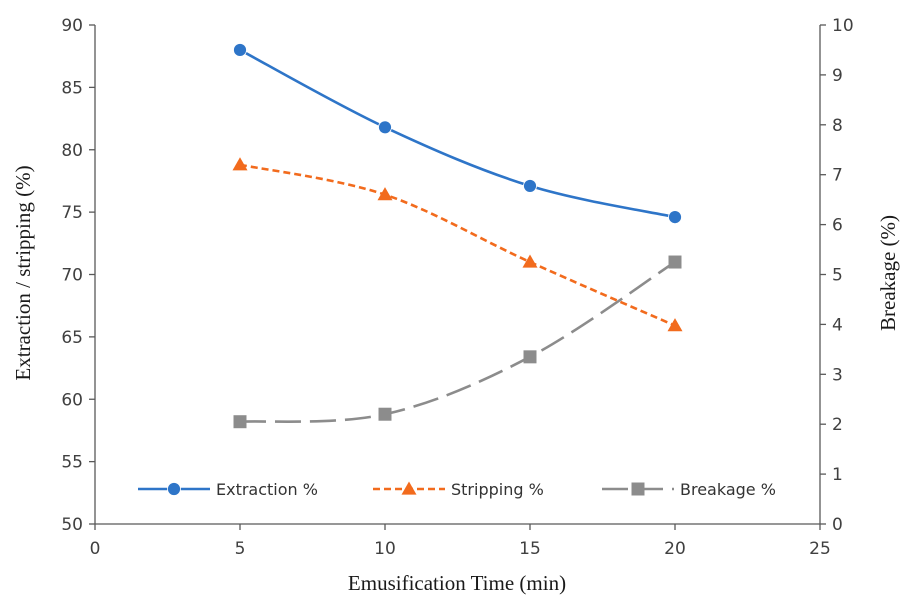  I want to click on x-tick-label: 15, so click(530, 549).